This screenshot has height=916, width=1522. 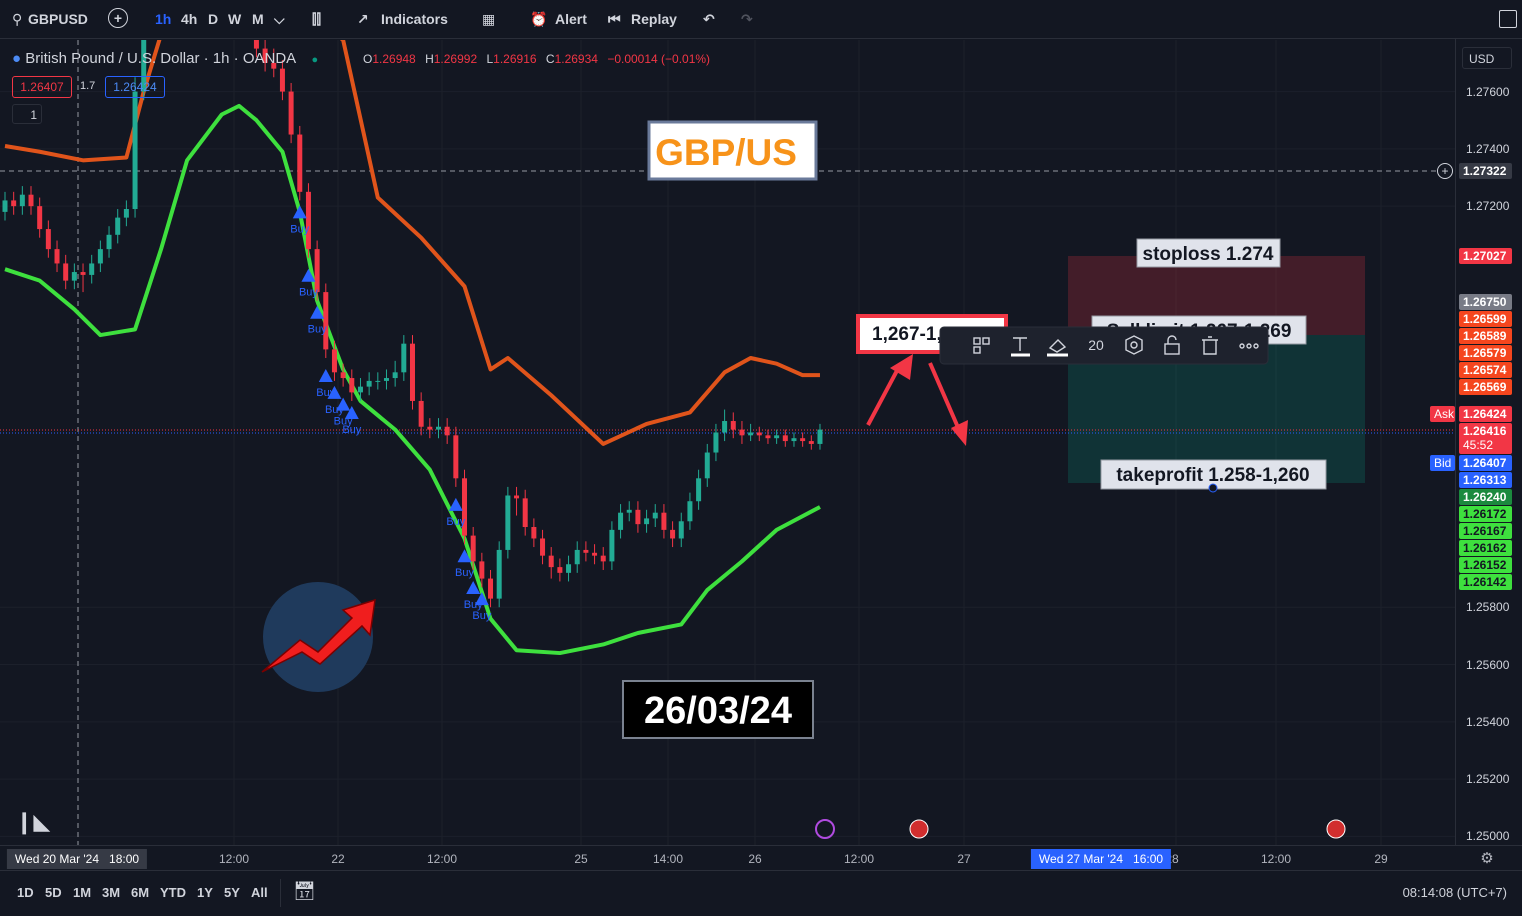 What do you see at coordinates (964, 859) in the screenshot?
I see `time-label: 27` at bounding box center [964, 859].